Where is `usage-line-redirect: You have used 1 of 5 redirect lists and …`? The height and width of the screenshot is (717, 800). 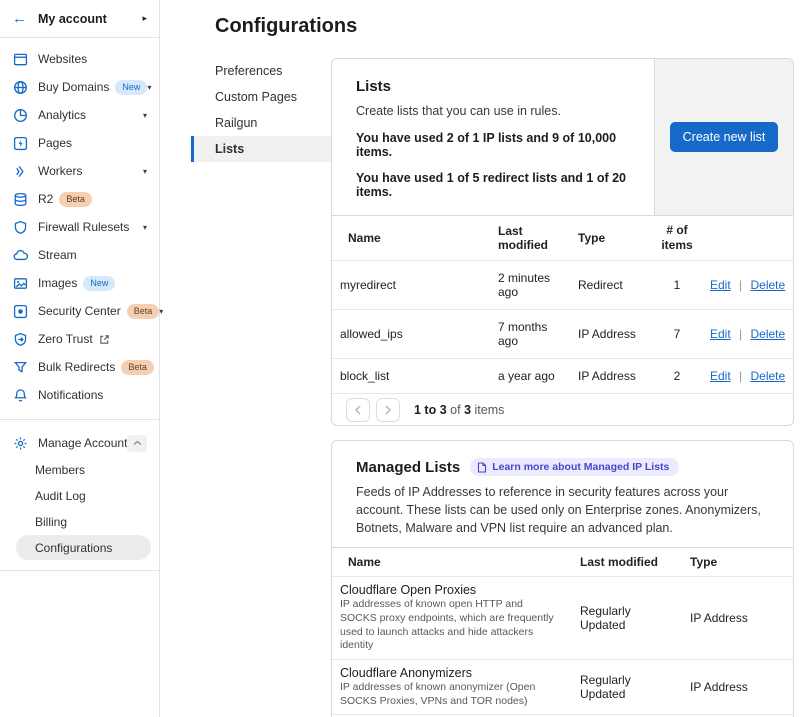 usage-line-redirect: You have used 1 of 5 redirect lists and … is located at coordinates (491, 185).